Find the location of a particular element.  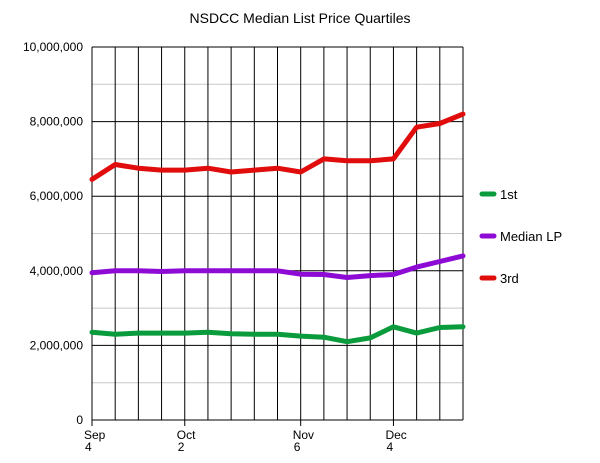

x-tick-label: 2 is located at coordinates (181, 447).